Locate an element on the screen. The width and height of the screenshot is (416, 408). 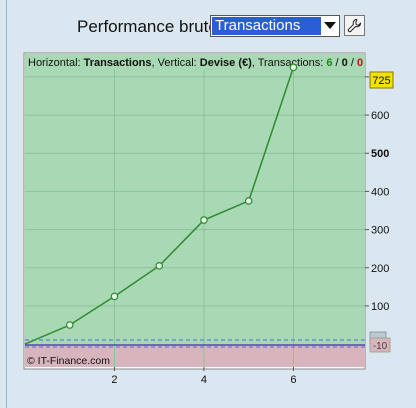
info-horizontal-value: Transactions is located at coordinates (118, 63).